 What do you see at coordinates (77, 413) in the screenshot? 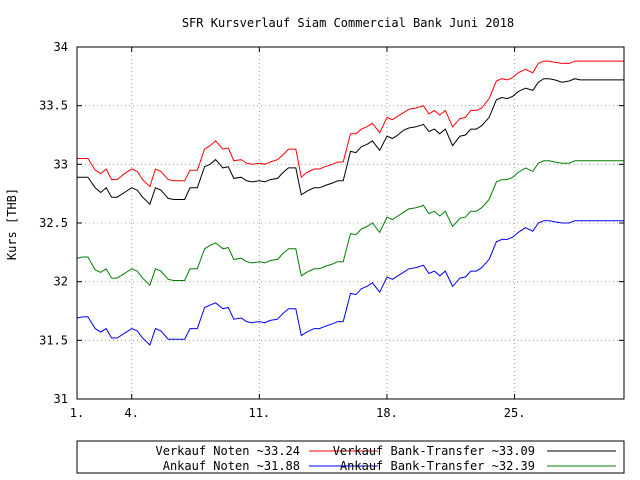
I see `x-tick-label: 1.` at bounding box center [77, 413].